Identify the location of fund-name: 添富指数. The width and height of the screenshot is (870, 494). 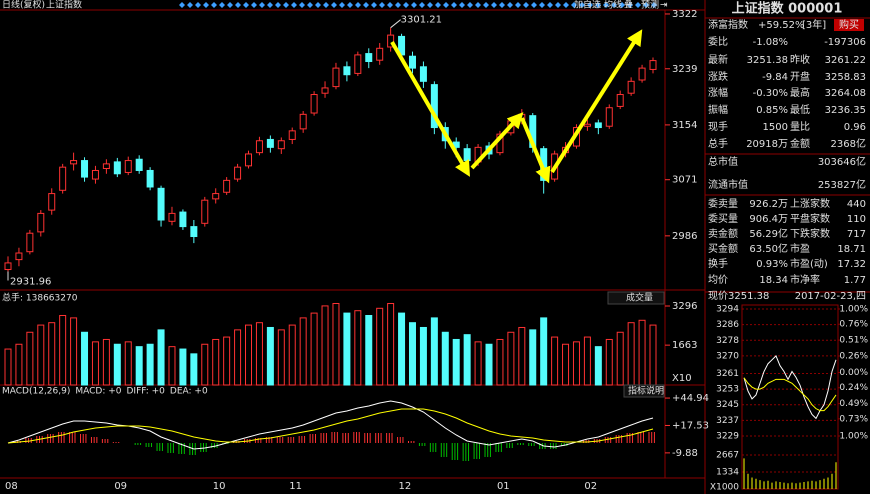
(728, 24).